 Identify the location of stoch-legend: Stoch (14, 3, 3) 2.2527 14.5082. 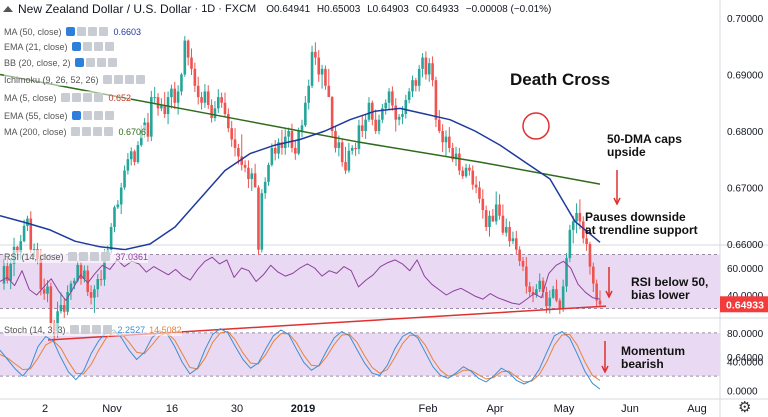
(93, 329).